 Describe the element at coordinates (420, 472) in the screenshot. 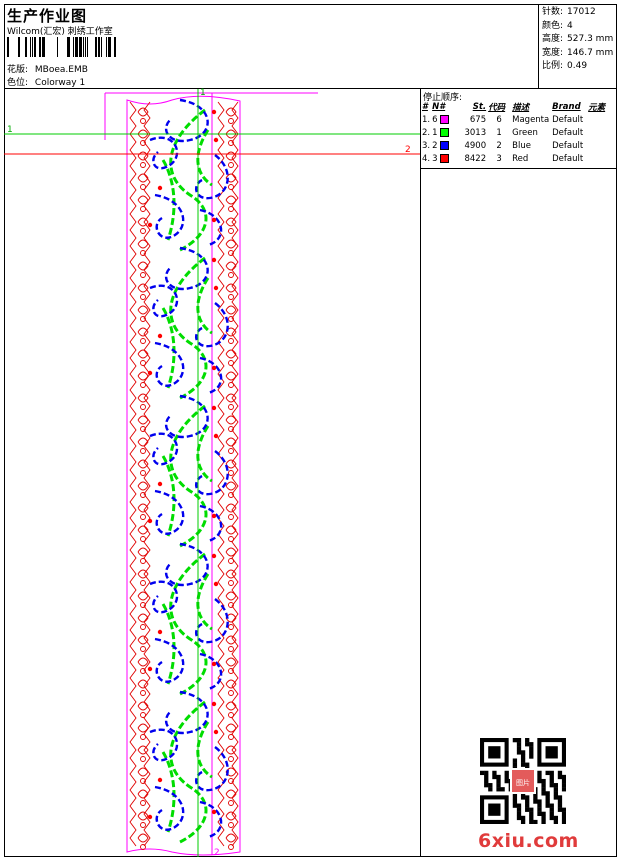

I see `panel-divider` at that location.